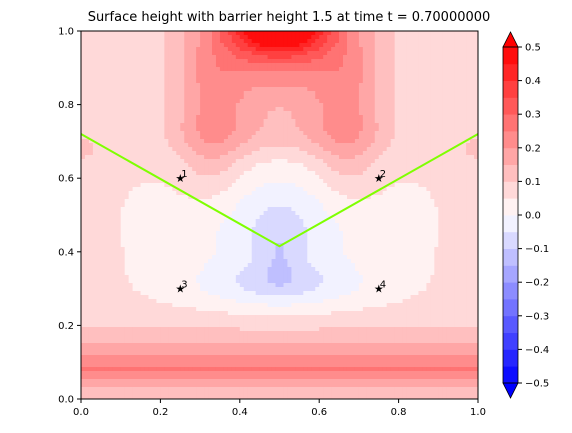 This screenshot has width=572, height=433. Describe the element at coordinates (184, 285) in the screenshot. I see `gauge-label-3: 3` at that location.